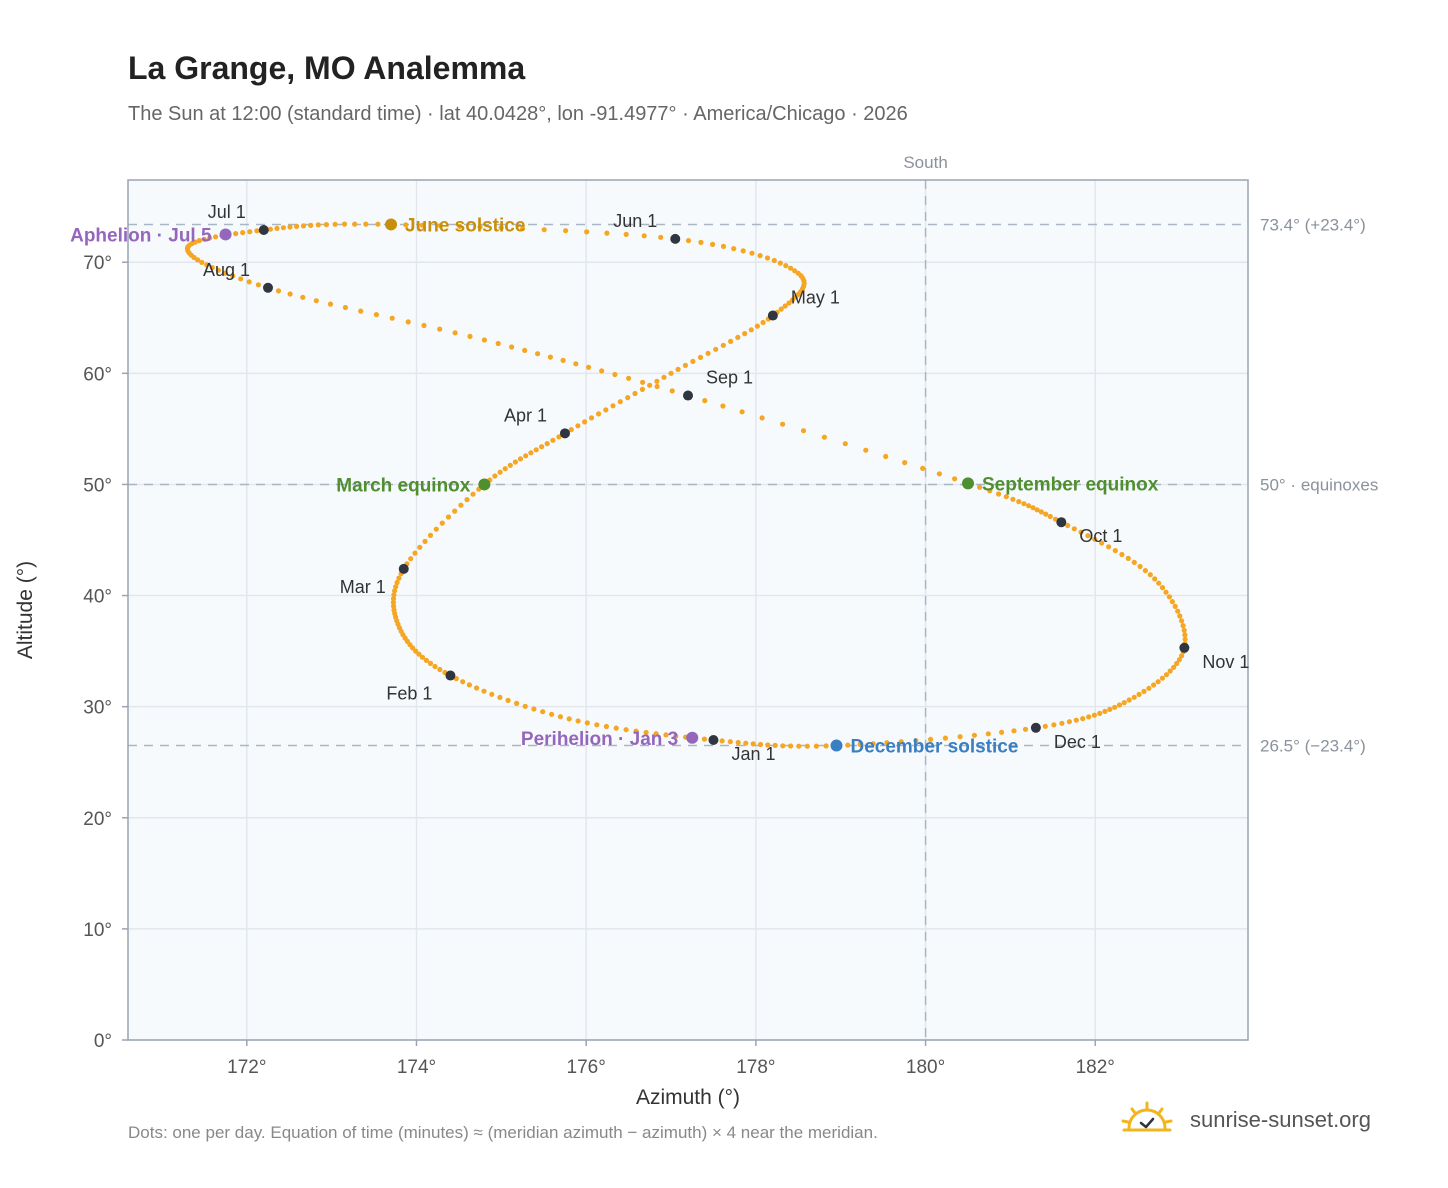  I want to click on month-marker-label: Jun 1, so click(635, 221).